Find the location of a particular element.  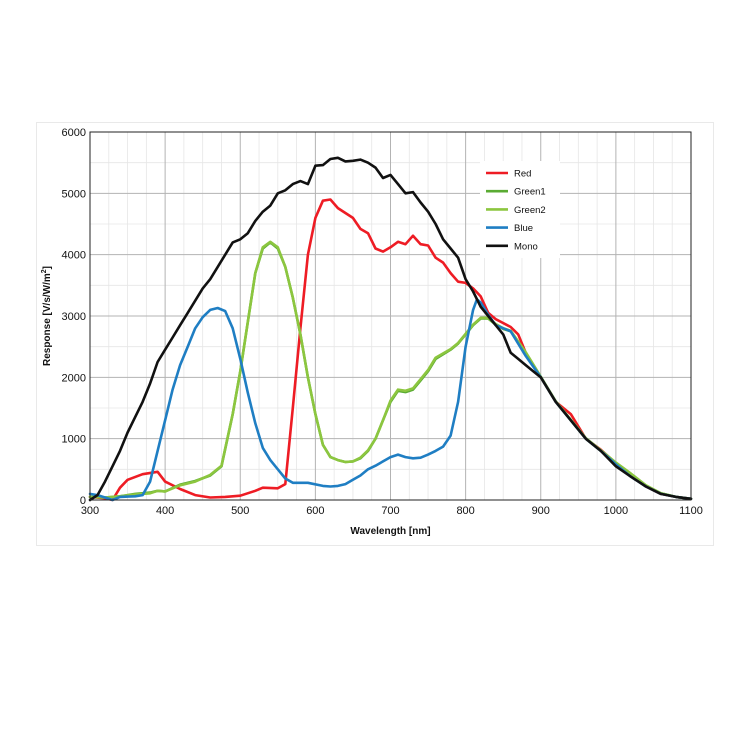

y-axis-title-end: ] is located at coordinates (47, 267).